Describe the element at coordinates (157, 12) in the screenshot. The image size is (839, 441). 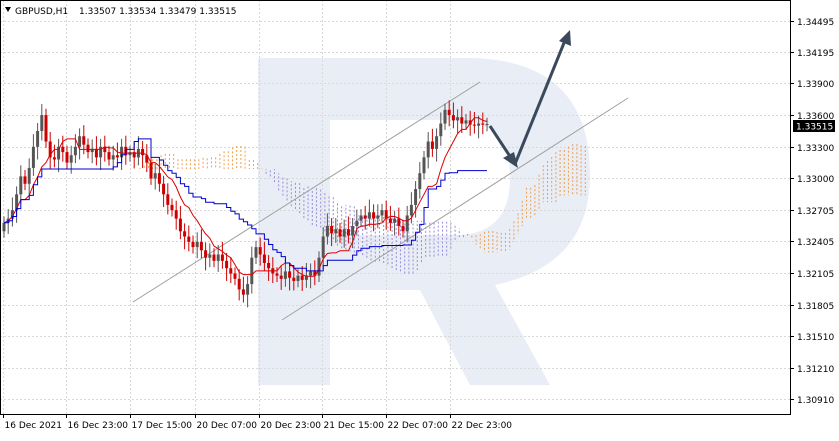
I see `ohlc-values: 1.33507 1.33534 1.33479 1.33515` at that location.